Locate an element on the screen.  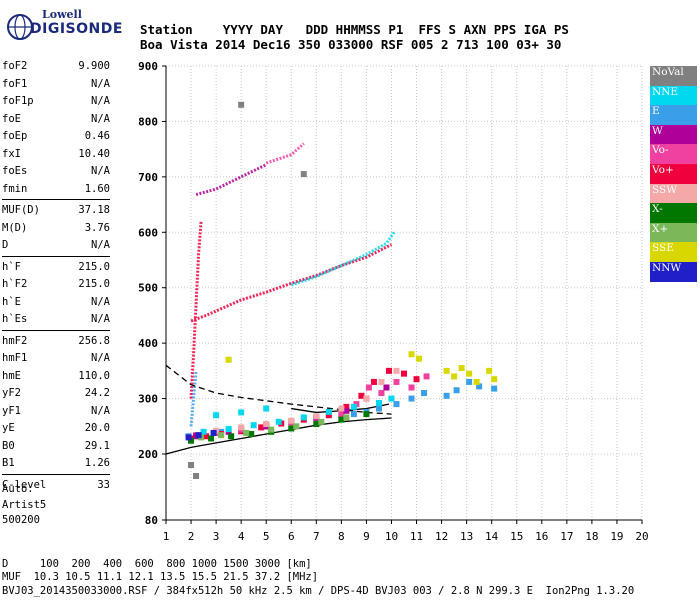
param-row: B1 1.26 is located at coordinates (56, 464).